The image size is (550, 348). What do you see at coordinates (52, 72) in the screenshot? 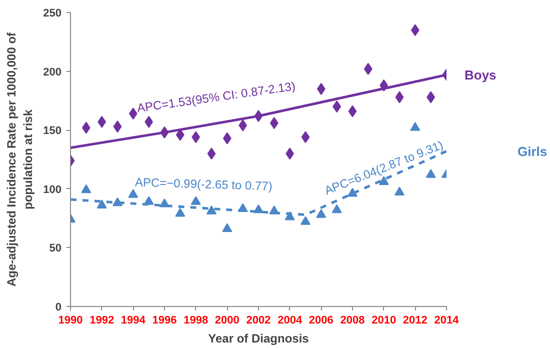
I see `y-tick-label: 200` at bounding box center [52, 72].